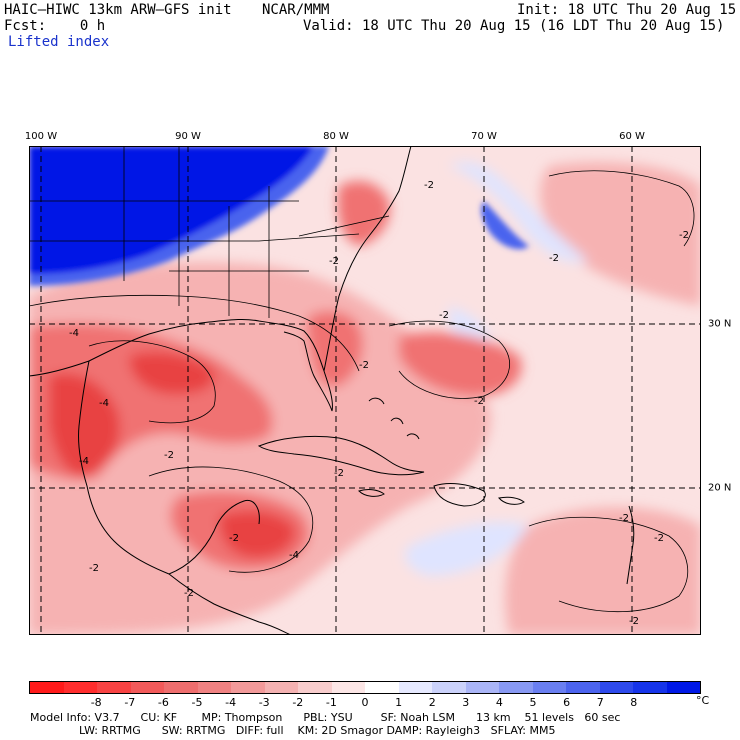  Describe the element at coordinates (264, 702) in the screenshot. I see `colorbar-tick-label: -3` at that location.